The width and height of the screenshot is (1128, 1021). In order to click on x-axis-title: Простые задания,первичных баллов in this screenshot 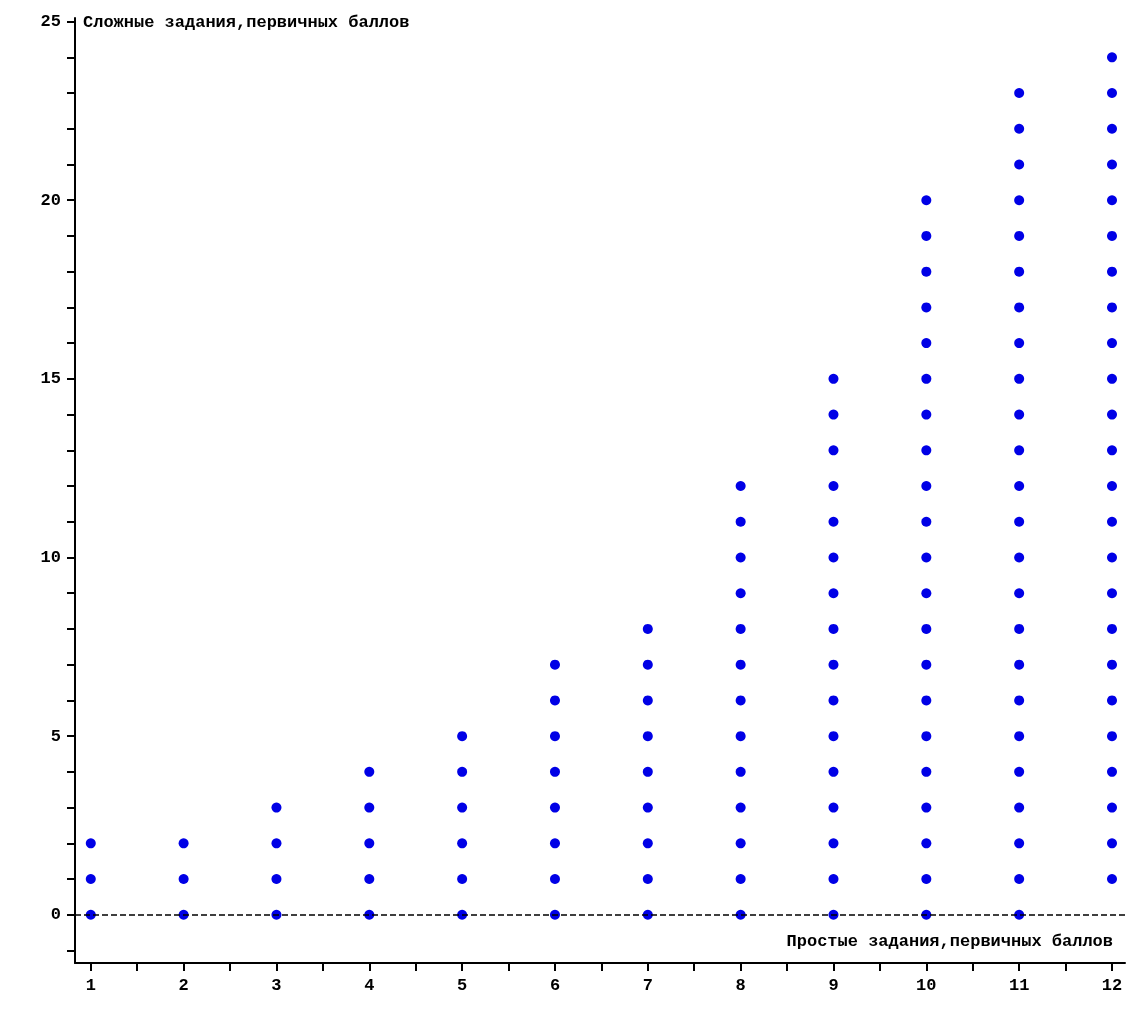, I will do `click(949, 941)`.